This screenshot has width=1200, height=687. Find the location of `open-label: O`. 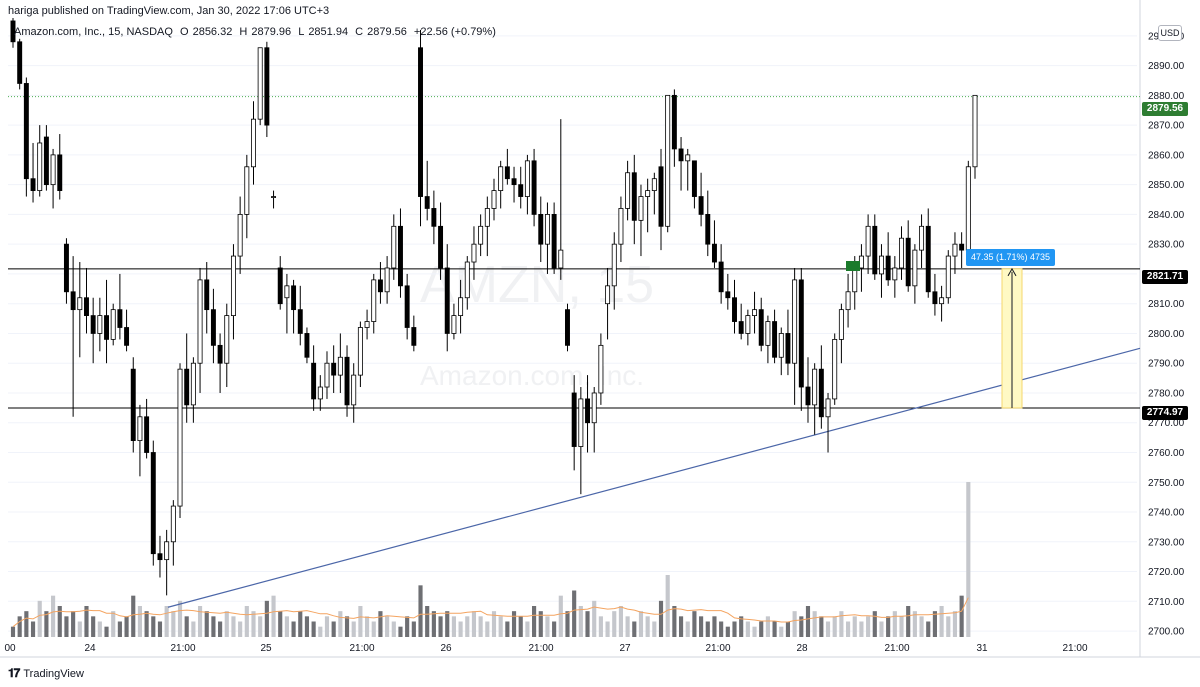

open-label: O is located at coordinates (184, 32).